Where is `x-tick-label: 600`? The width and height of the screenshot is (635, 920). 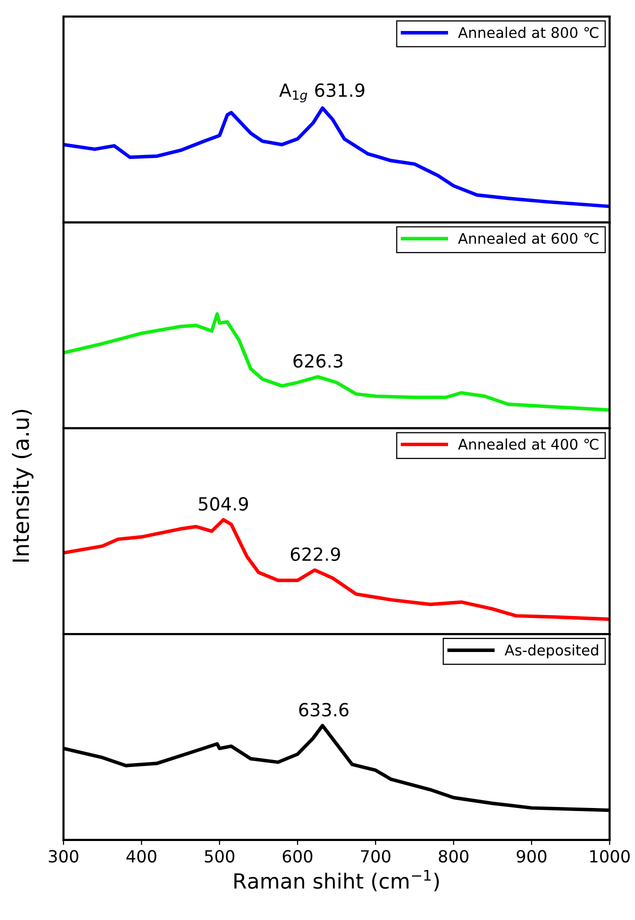
x-tick-label: 600 is located at coordinates (297, 856).